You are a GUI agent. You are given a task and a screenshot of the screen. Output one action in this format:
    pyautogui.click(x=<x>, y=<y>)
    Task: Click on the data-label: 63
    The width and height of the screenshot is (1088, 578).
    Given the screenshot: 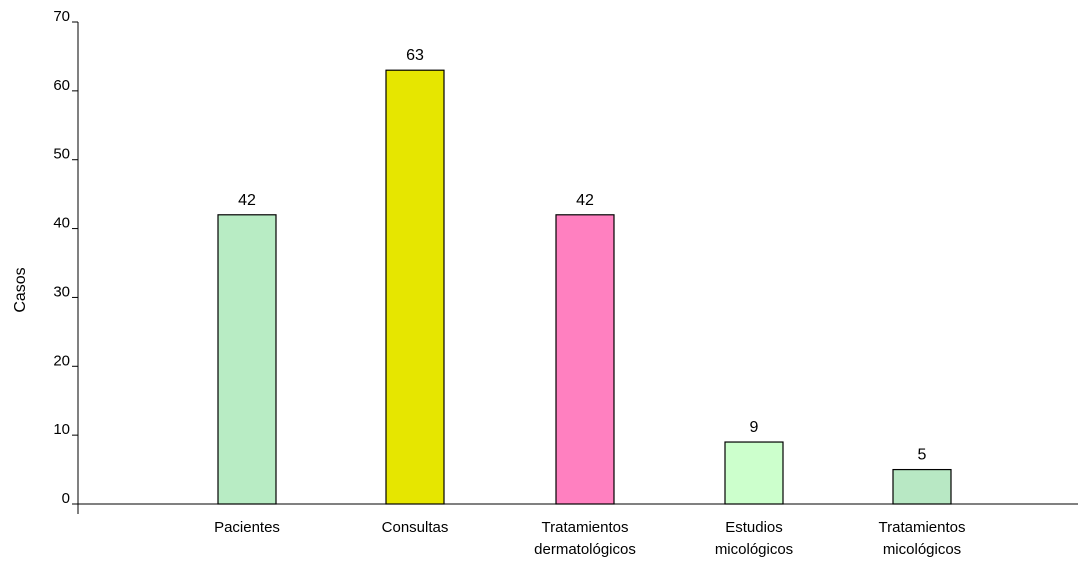 What is the action you would take?
    pyautogui.click(x=415, y=55)
    